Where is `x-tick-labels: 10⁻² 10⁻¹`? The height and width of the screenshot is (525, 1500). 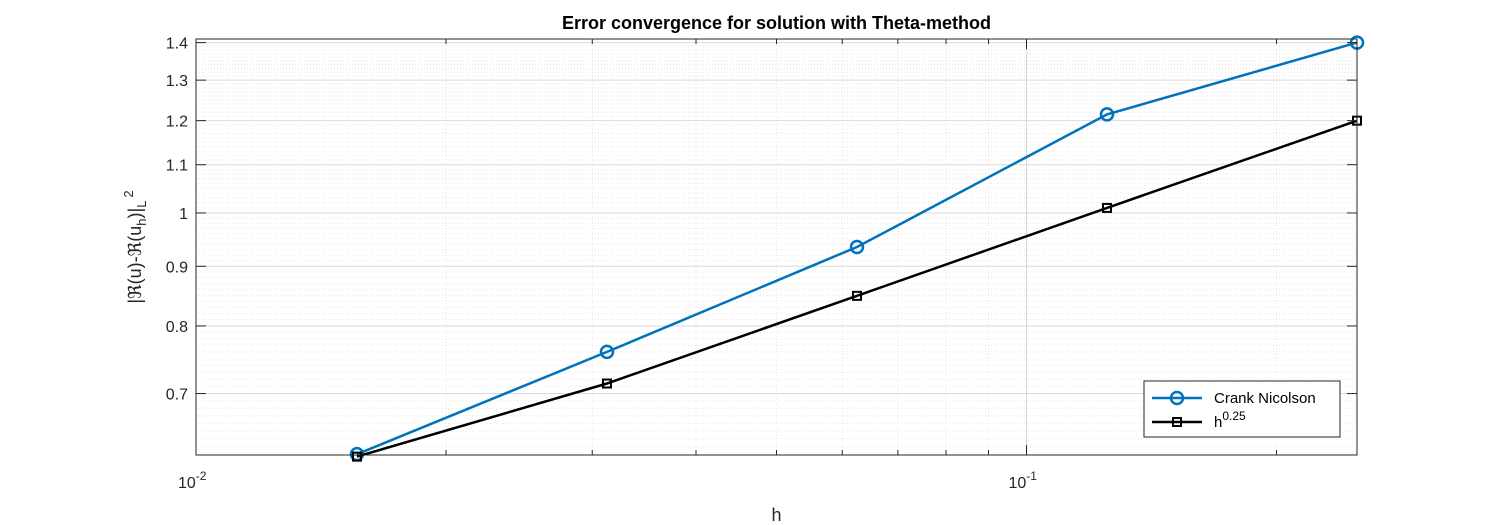
x-tick-labels: 10⁻² 10⁻¹ is located at coordinates (607, 480).